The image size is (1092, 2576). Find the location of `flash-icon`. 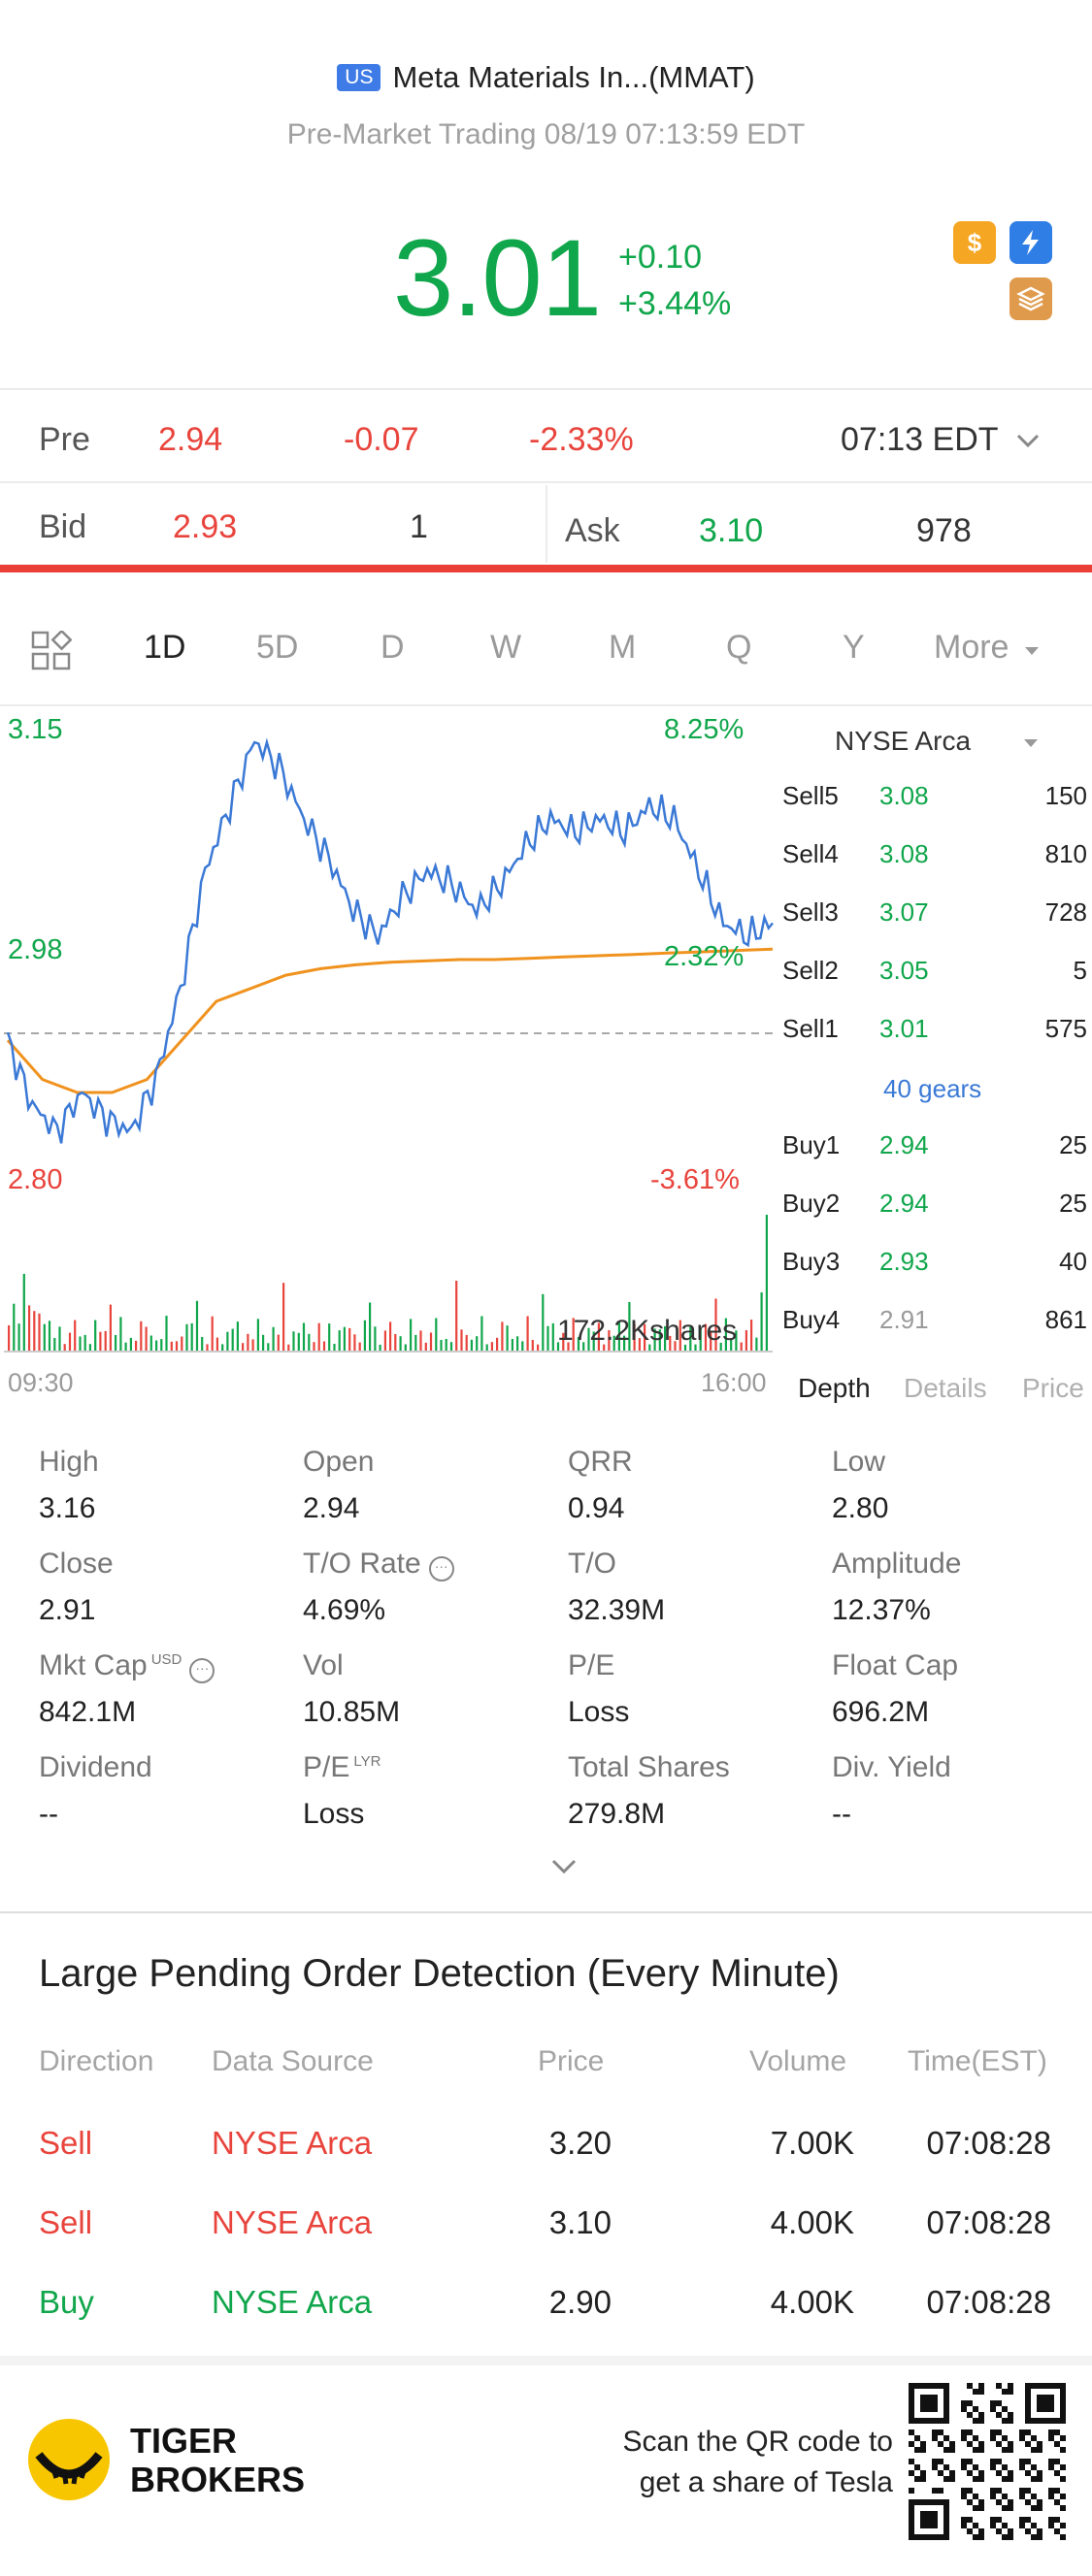

flash-icon is located at coordinates (1030, 242).